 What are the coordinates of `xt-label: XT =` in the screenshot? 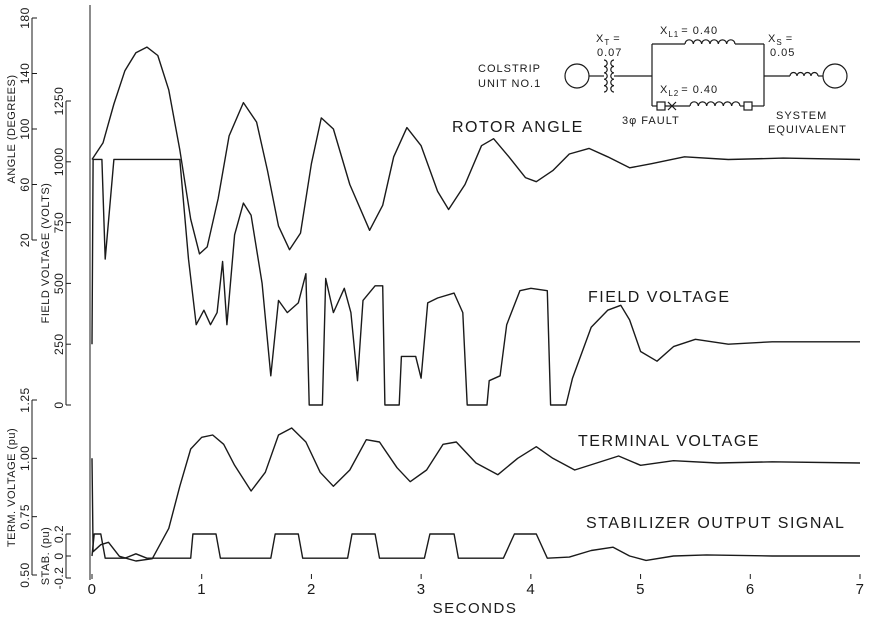 It's located at (608, 40).